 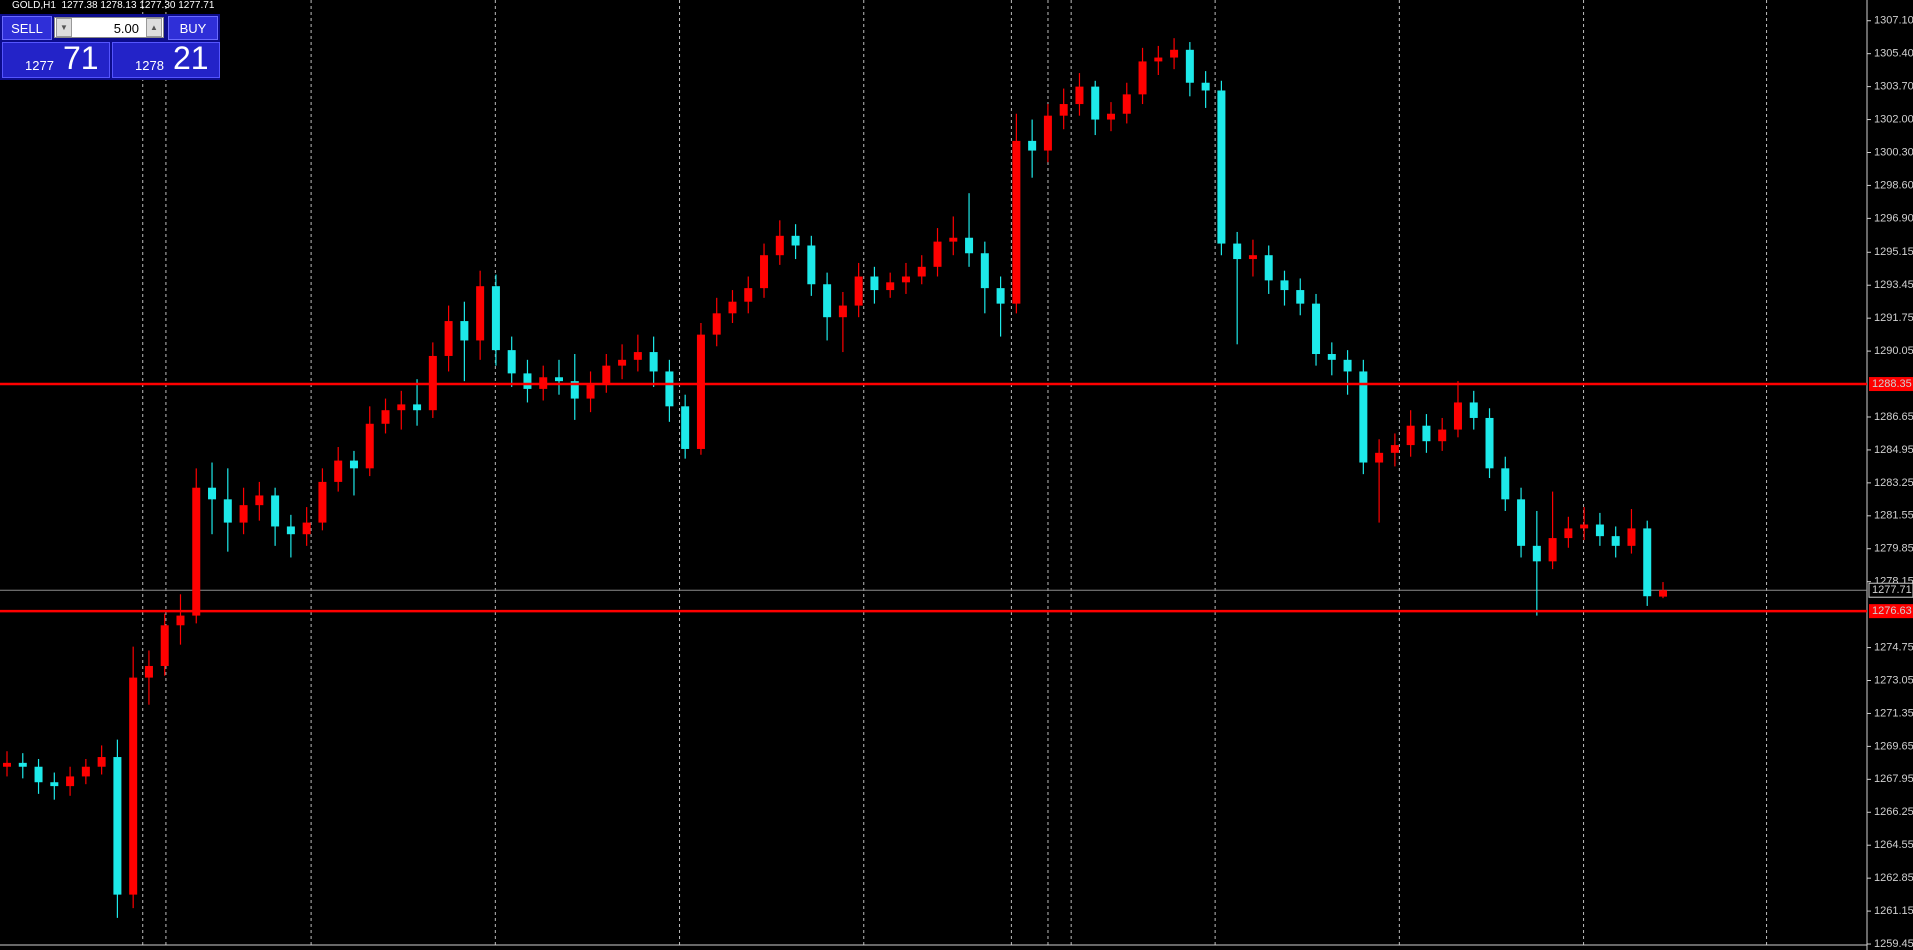 What do you see at coordinates (154, 27) in the screenshot?
I see `volume-up: ▲` at bounding box center [154, 27].